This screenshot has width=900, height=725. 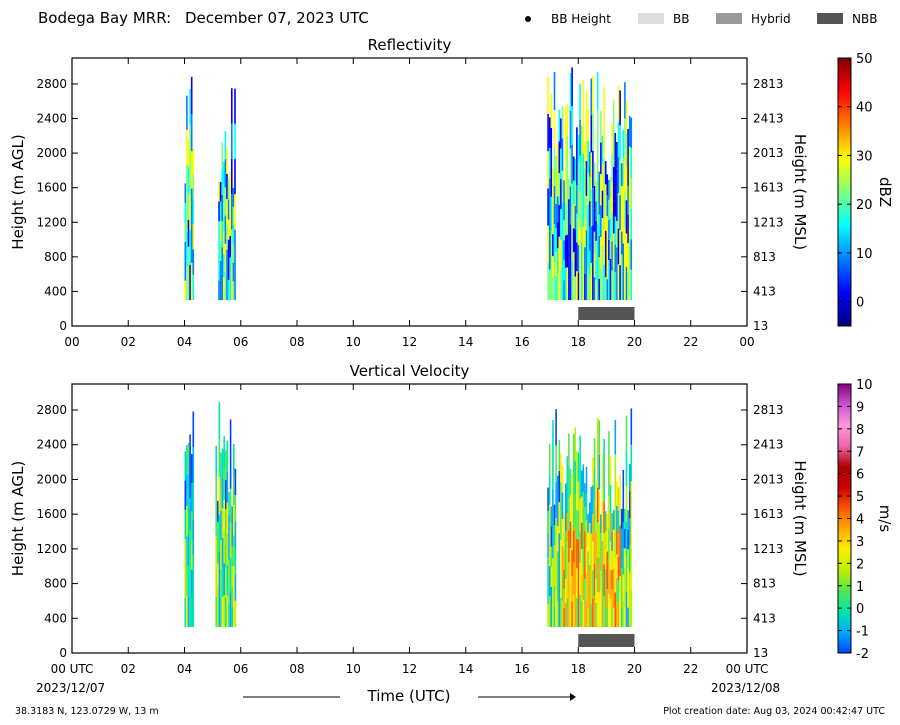 What do you see at coordinates (768, 410) in the screenshot?
I see `y-tick-label-right: 2813` at bounding box center [768, 410].